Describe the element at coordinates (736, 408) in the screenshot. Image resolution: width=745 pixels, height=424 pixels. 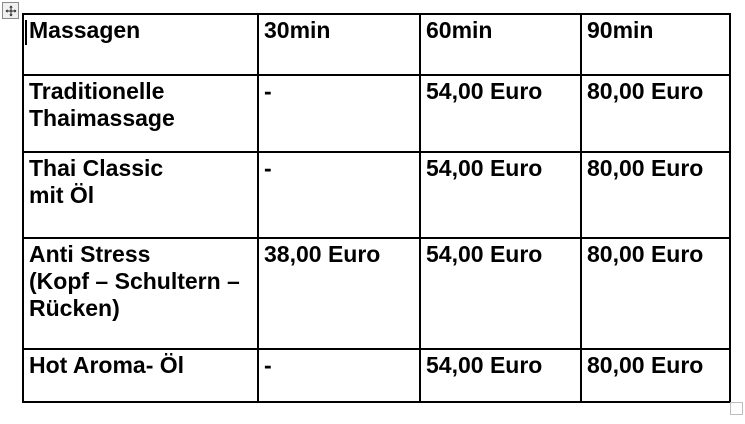
I see `table-resize-handle` at that location.